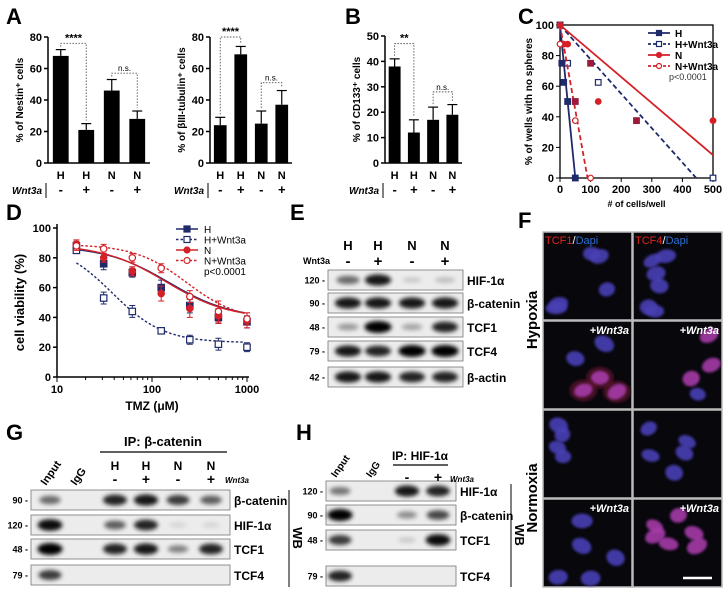 Image resolution: width=727 pixels, height=595 pixels. Describe the element at coordinates (404, 39) in the screenshot. I see `significance-label: **` at that location.